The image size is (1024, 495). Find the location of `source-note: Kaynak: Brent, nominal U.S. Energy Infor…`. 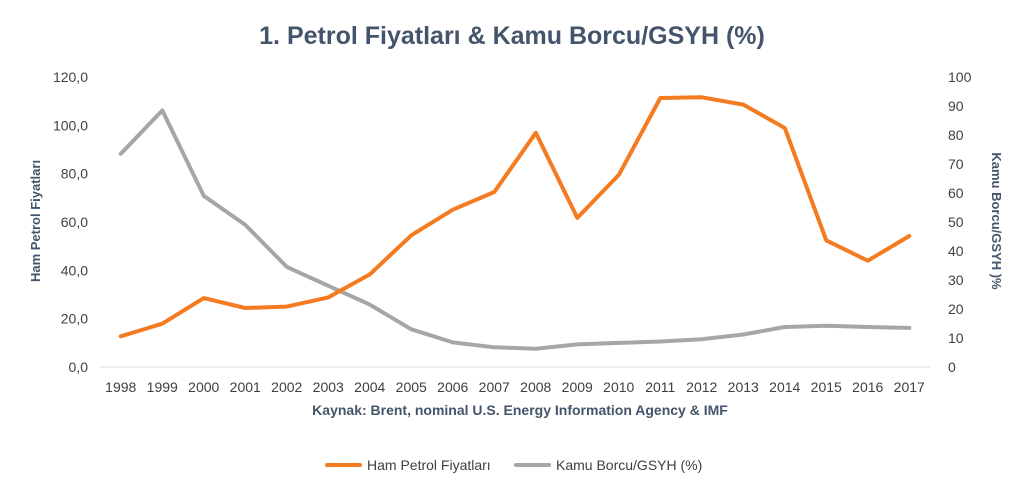

source-note: Kaynak: Brent, nominal U.S. Energy Infor… is located at coordinates (520, 410).